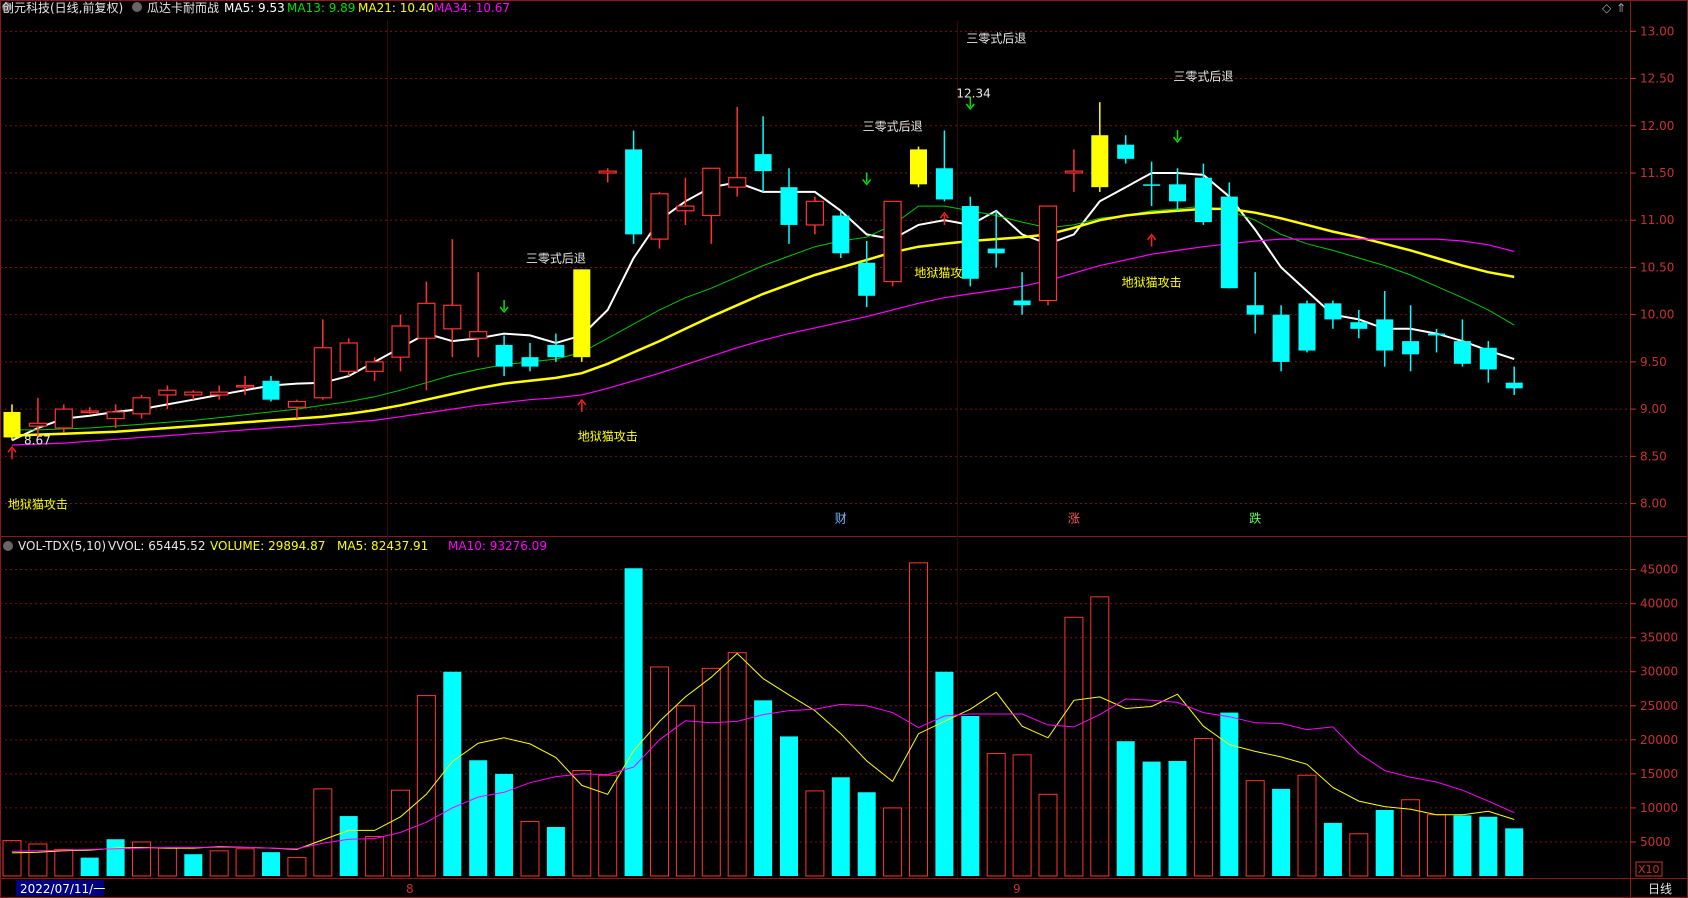 This screenshot has height=898, width=1688. Describe the element at coordinates (137, 7) in the screenshot. I see `indicator-collapse-icon` at that location.